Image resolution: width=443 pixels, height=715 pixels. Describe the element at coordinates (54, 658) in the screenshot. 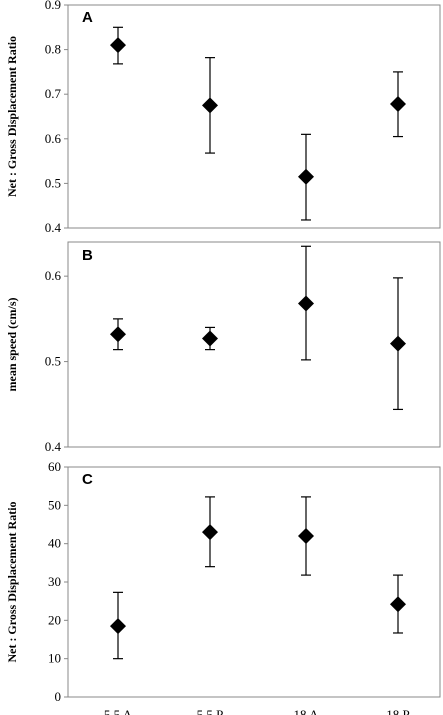

I see `y-tick-label: 10` at that location.